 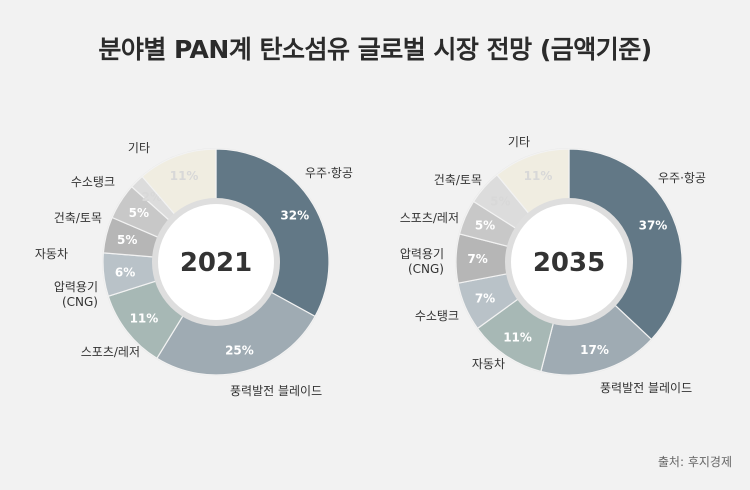 What do you see at coordinates (594, 350) in the screenshot?
I see `slice-percent-label: 17%` at bounding box center [594, 350].